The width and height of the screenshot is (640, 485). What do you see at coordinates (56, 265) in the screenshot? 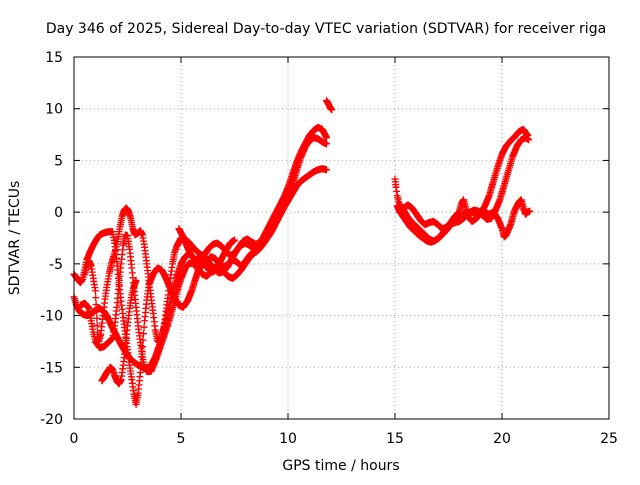
I see `y-tick-label: -5` at bounding box center [56, 265].